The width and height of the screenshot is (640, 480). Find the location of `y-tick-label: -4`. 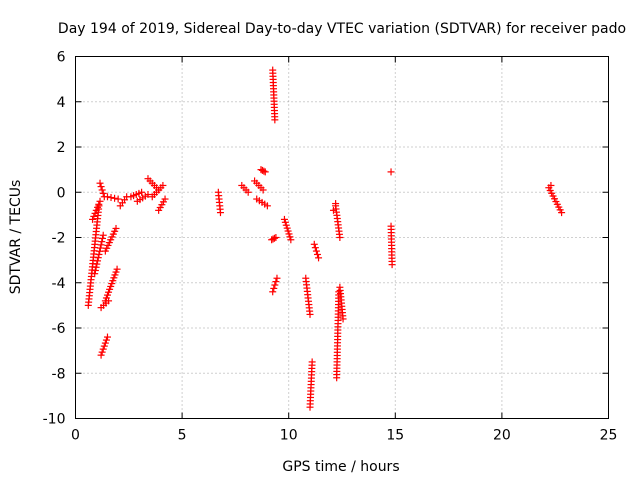

y-tick-label: -4 is located at coordinates (59, 284).